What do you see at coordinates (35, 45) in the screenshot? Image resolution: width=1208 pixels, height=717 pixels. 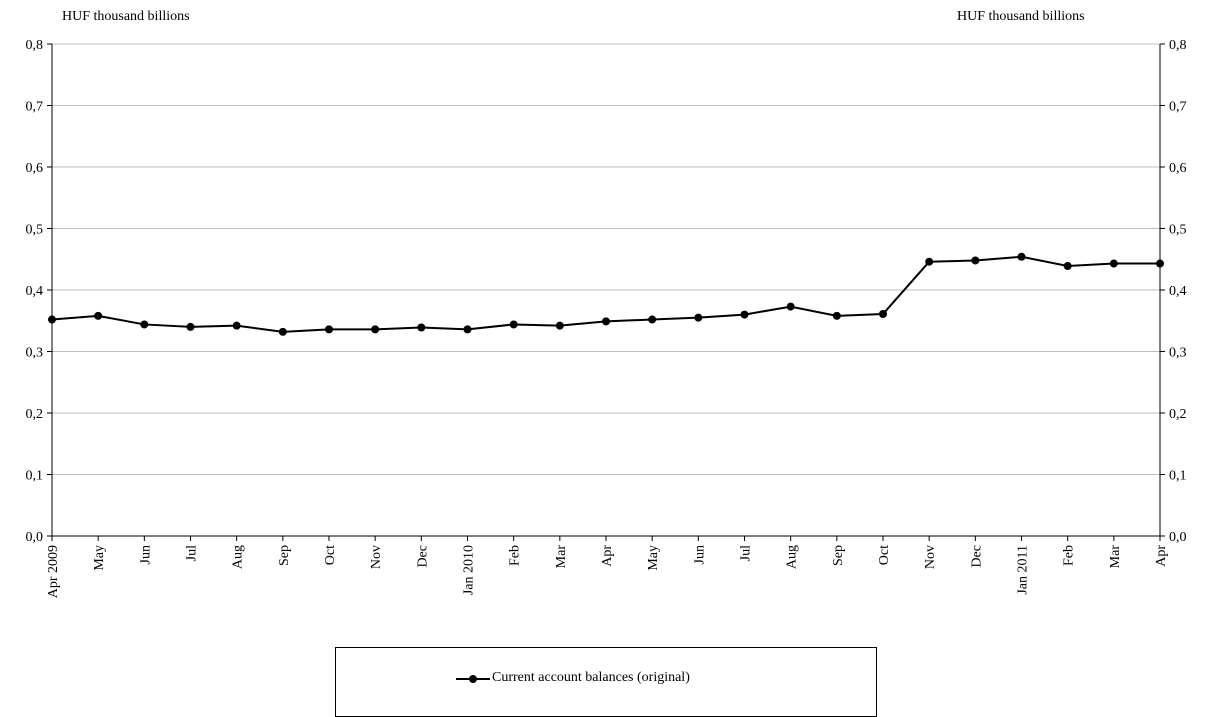 I see `y-tick-label-left: 0,8` at bounding box center [35, 45].